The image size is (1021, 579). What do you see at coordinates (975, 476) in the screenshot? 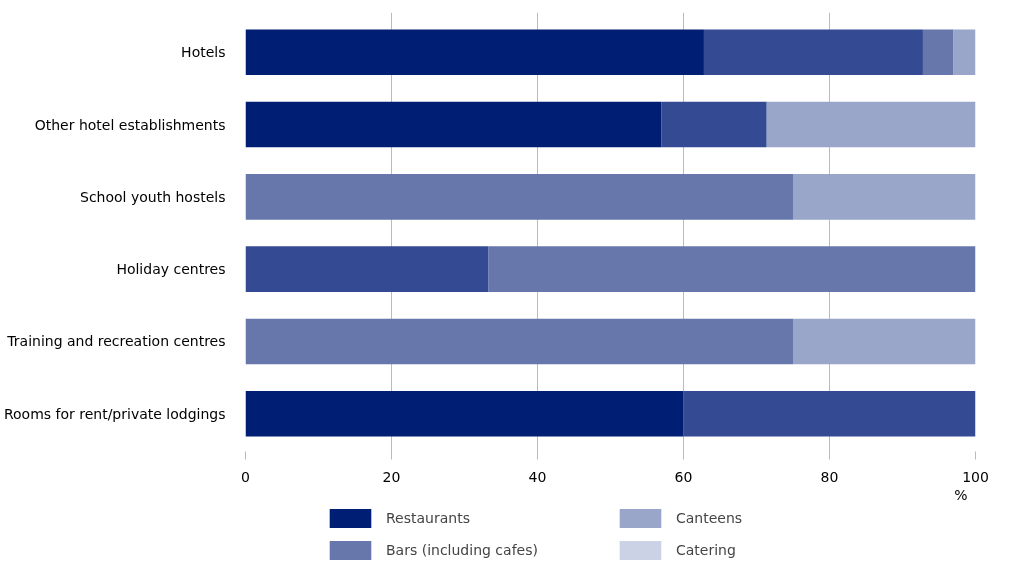
I see `x-tick-label: 100` at bounding box center [975, 476].